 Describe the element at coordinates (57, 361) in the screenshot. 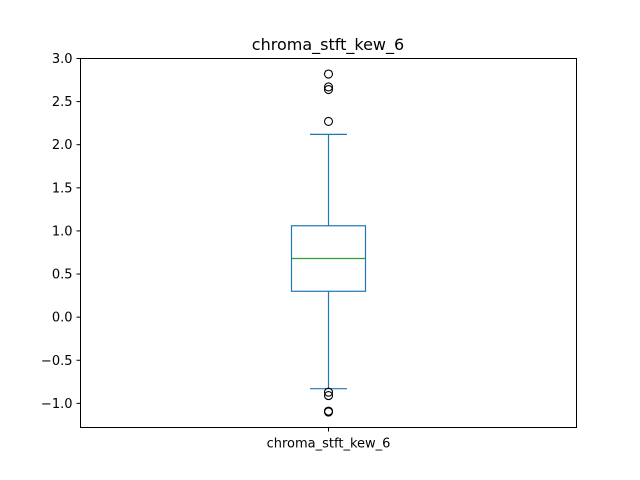

I see `y-tick-label: −0.5` at that location.